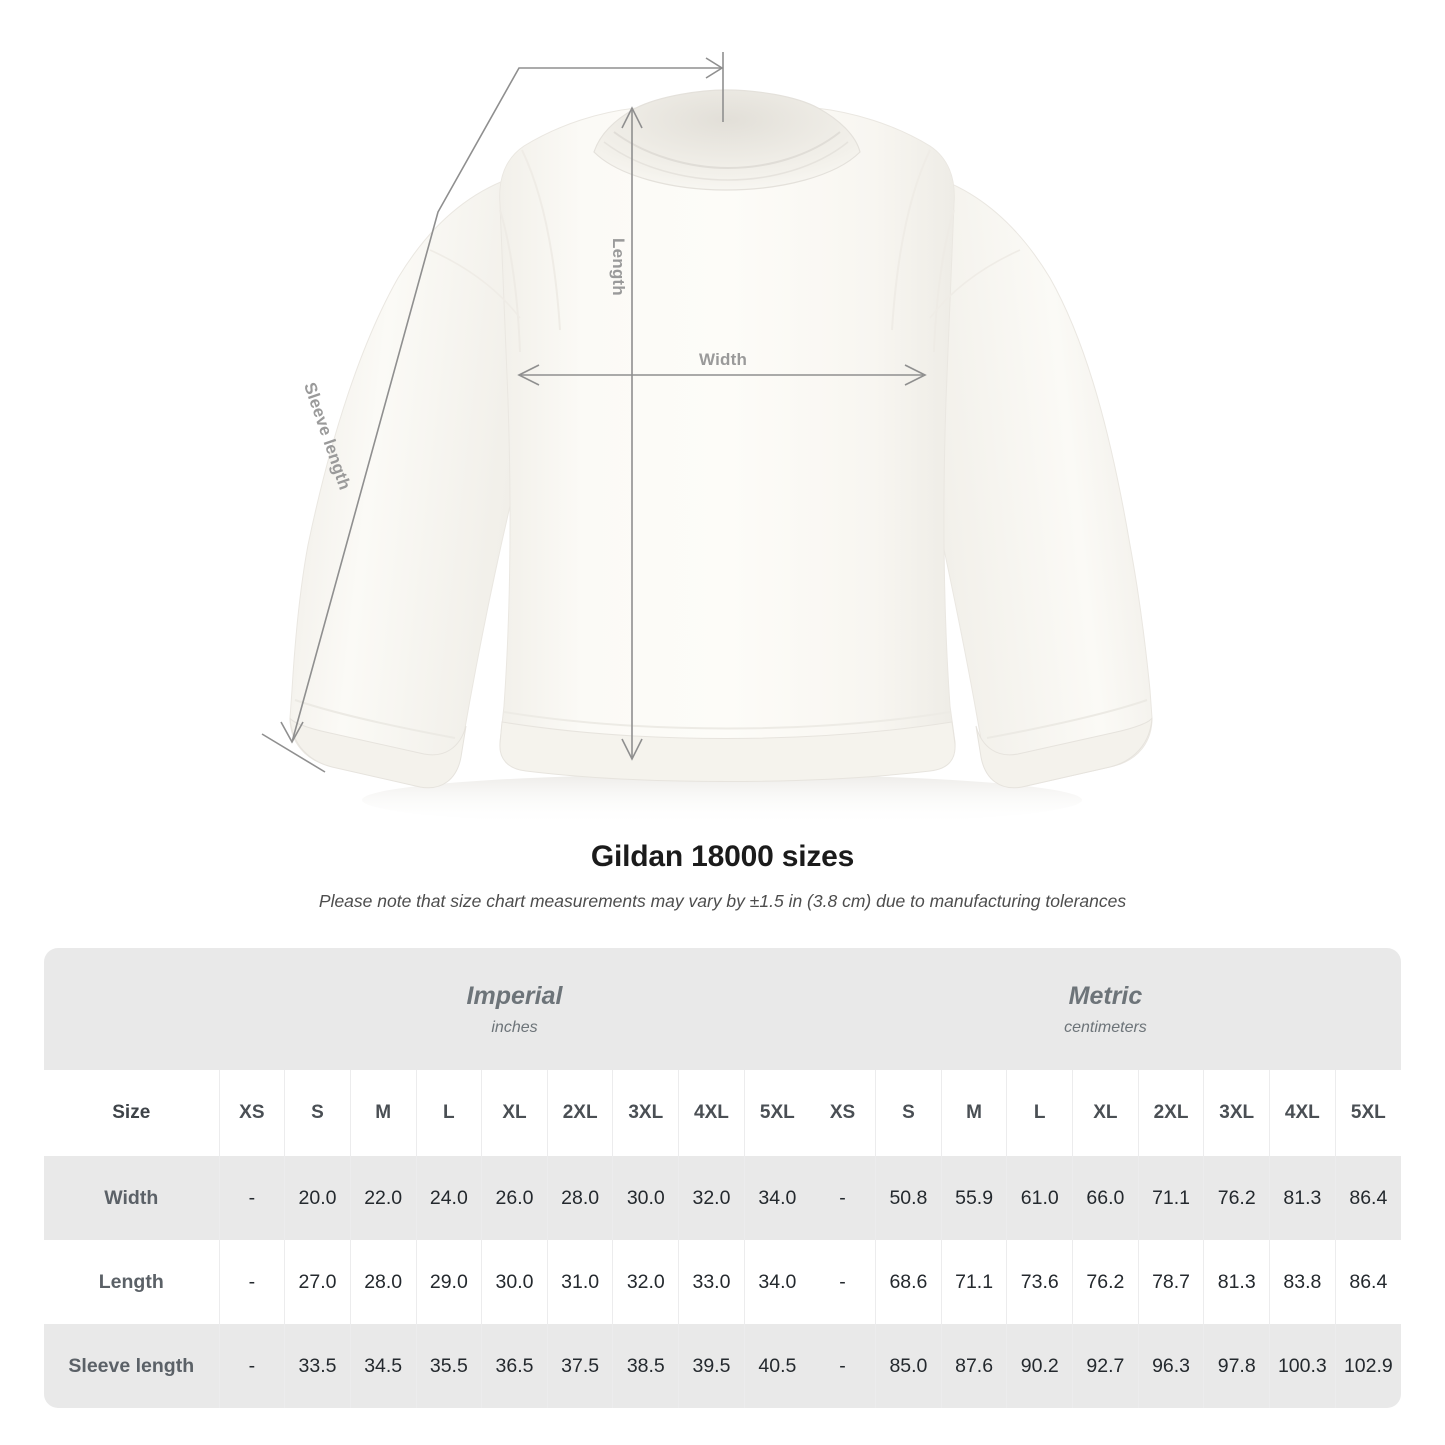 This screenshot has height=1445, width=1445. I want to click on size-header-imperial-l: L, so click(448, 1113).